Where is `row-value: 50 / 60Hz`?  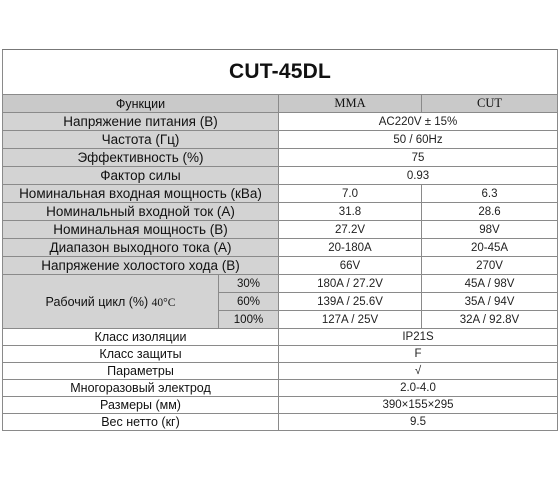 row-value: 50 / 60Hz is located at coordinates (418, 139).